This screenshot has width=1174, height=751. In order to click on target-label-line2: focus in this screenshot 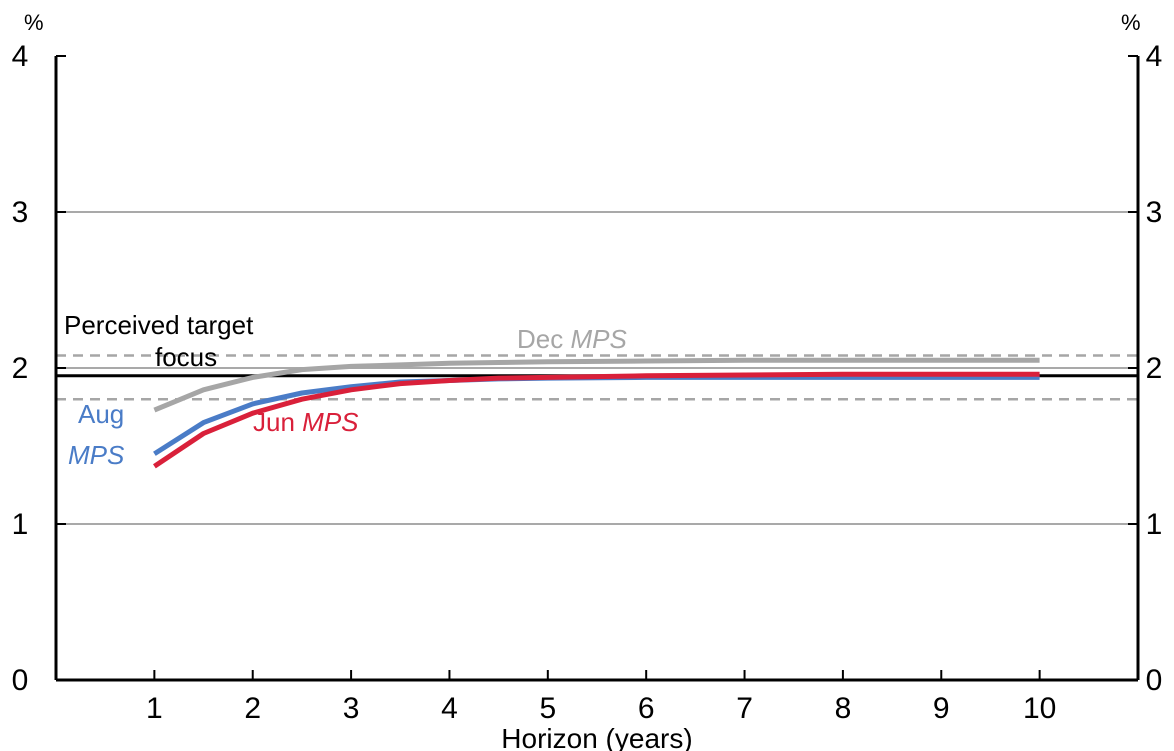, I will do `click(186, 357)`.